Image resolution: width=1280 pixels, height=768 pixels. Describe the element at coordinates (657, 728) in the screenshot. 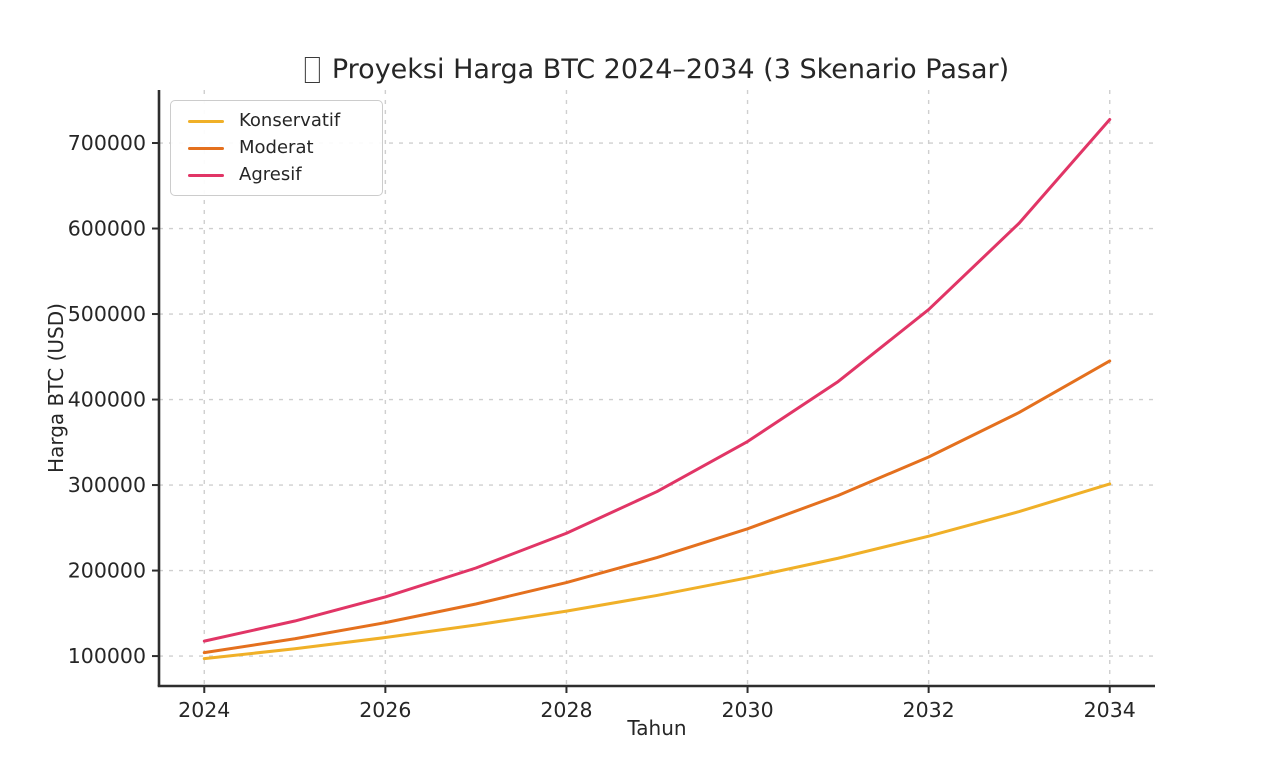

I see `x-axis-label: Tahun` at that location.